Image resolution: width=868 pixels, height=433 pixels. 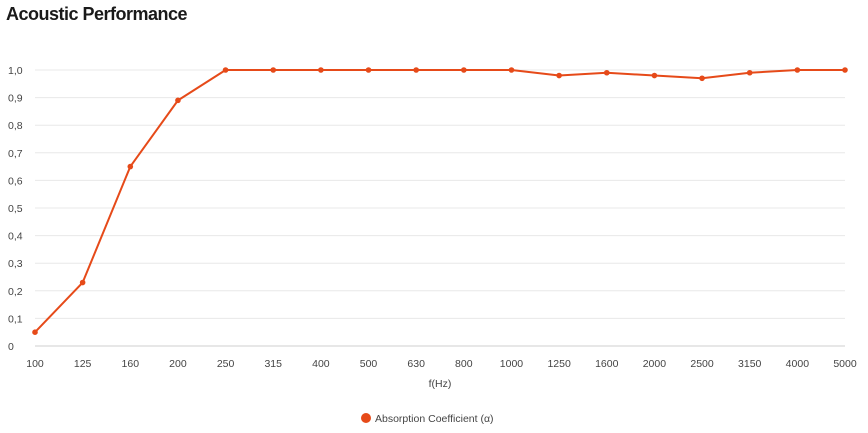 I want to click on page-title: Acoustic Performance, so click(x=97, y=14).